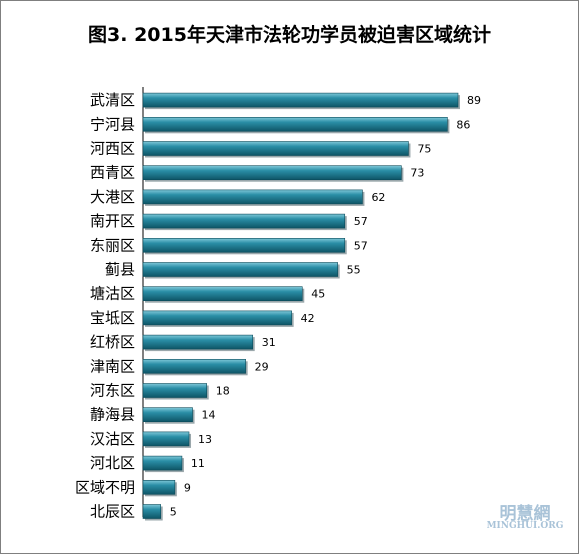 Image resolution: width=579 pixels, height=554 pixels. What do you see at coordinates (205, 439) in the screenshot?
I see `data-label: 13` at bounding box center [205, 439].